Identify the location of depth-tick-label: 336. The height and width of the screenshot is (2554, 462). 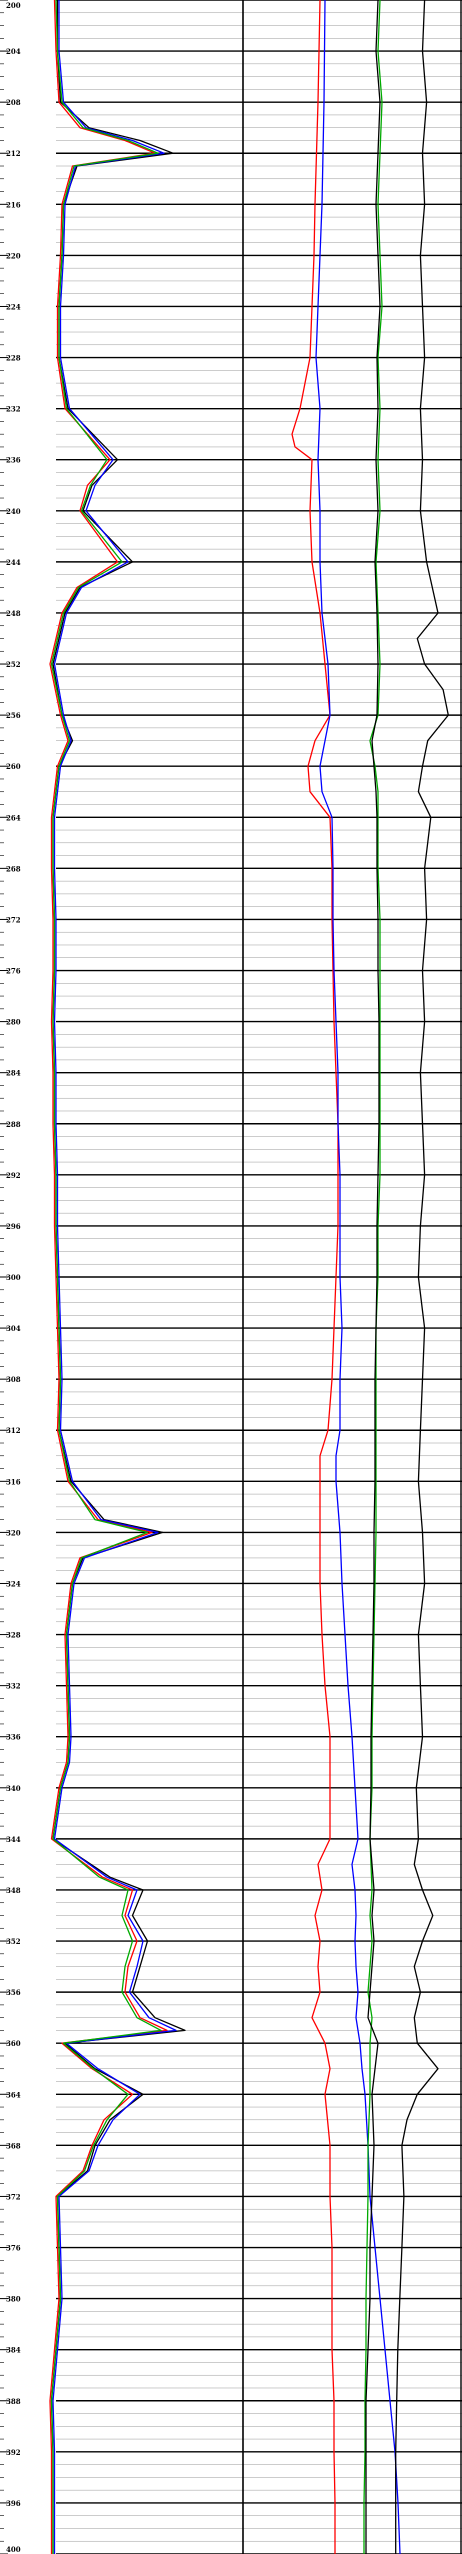
(13, 1737).